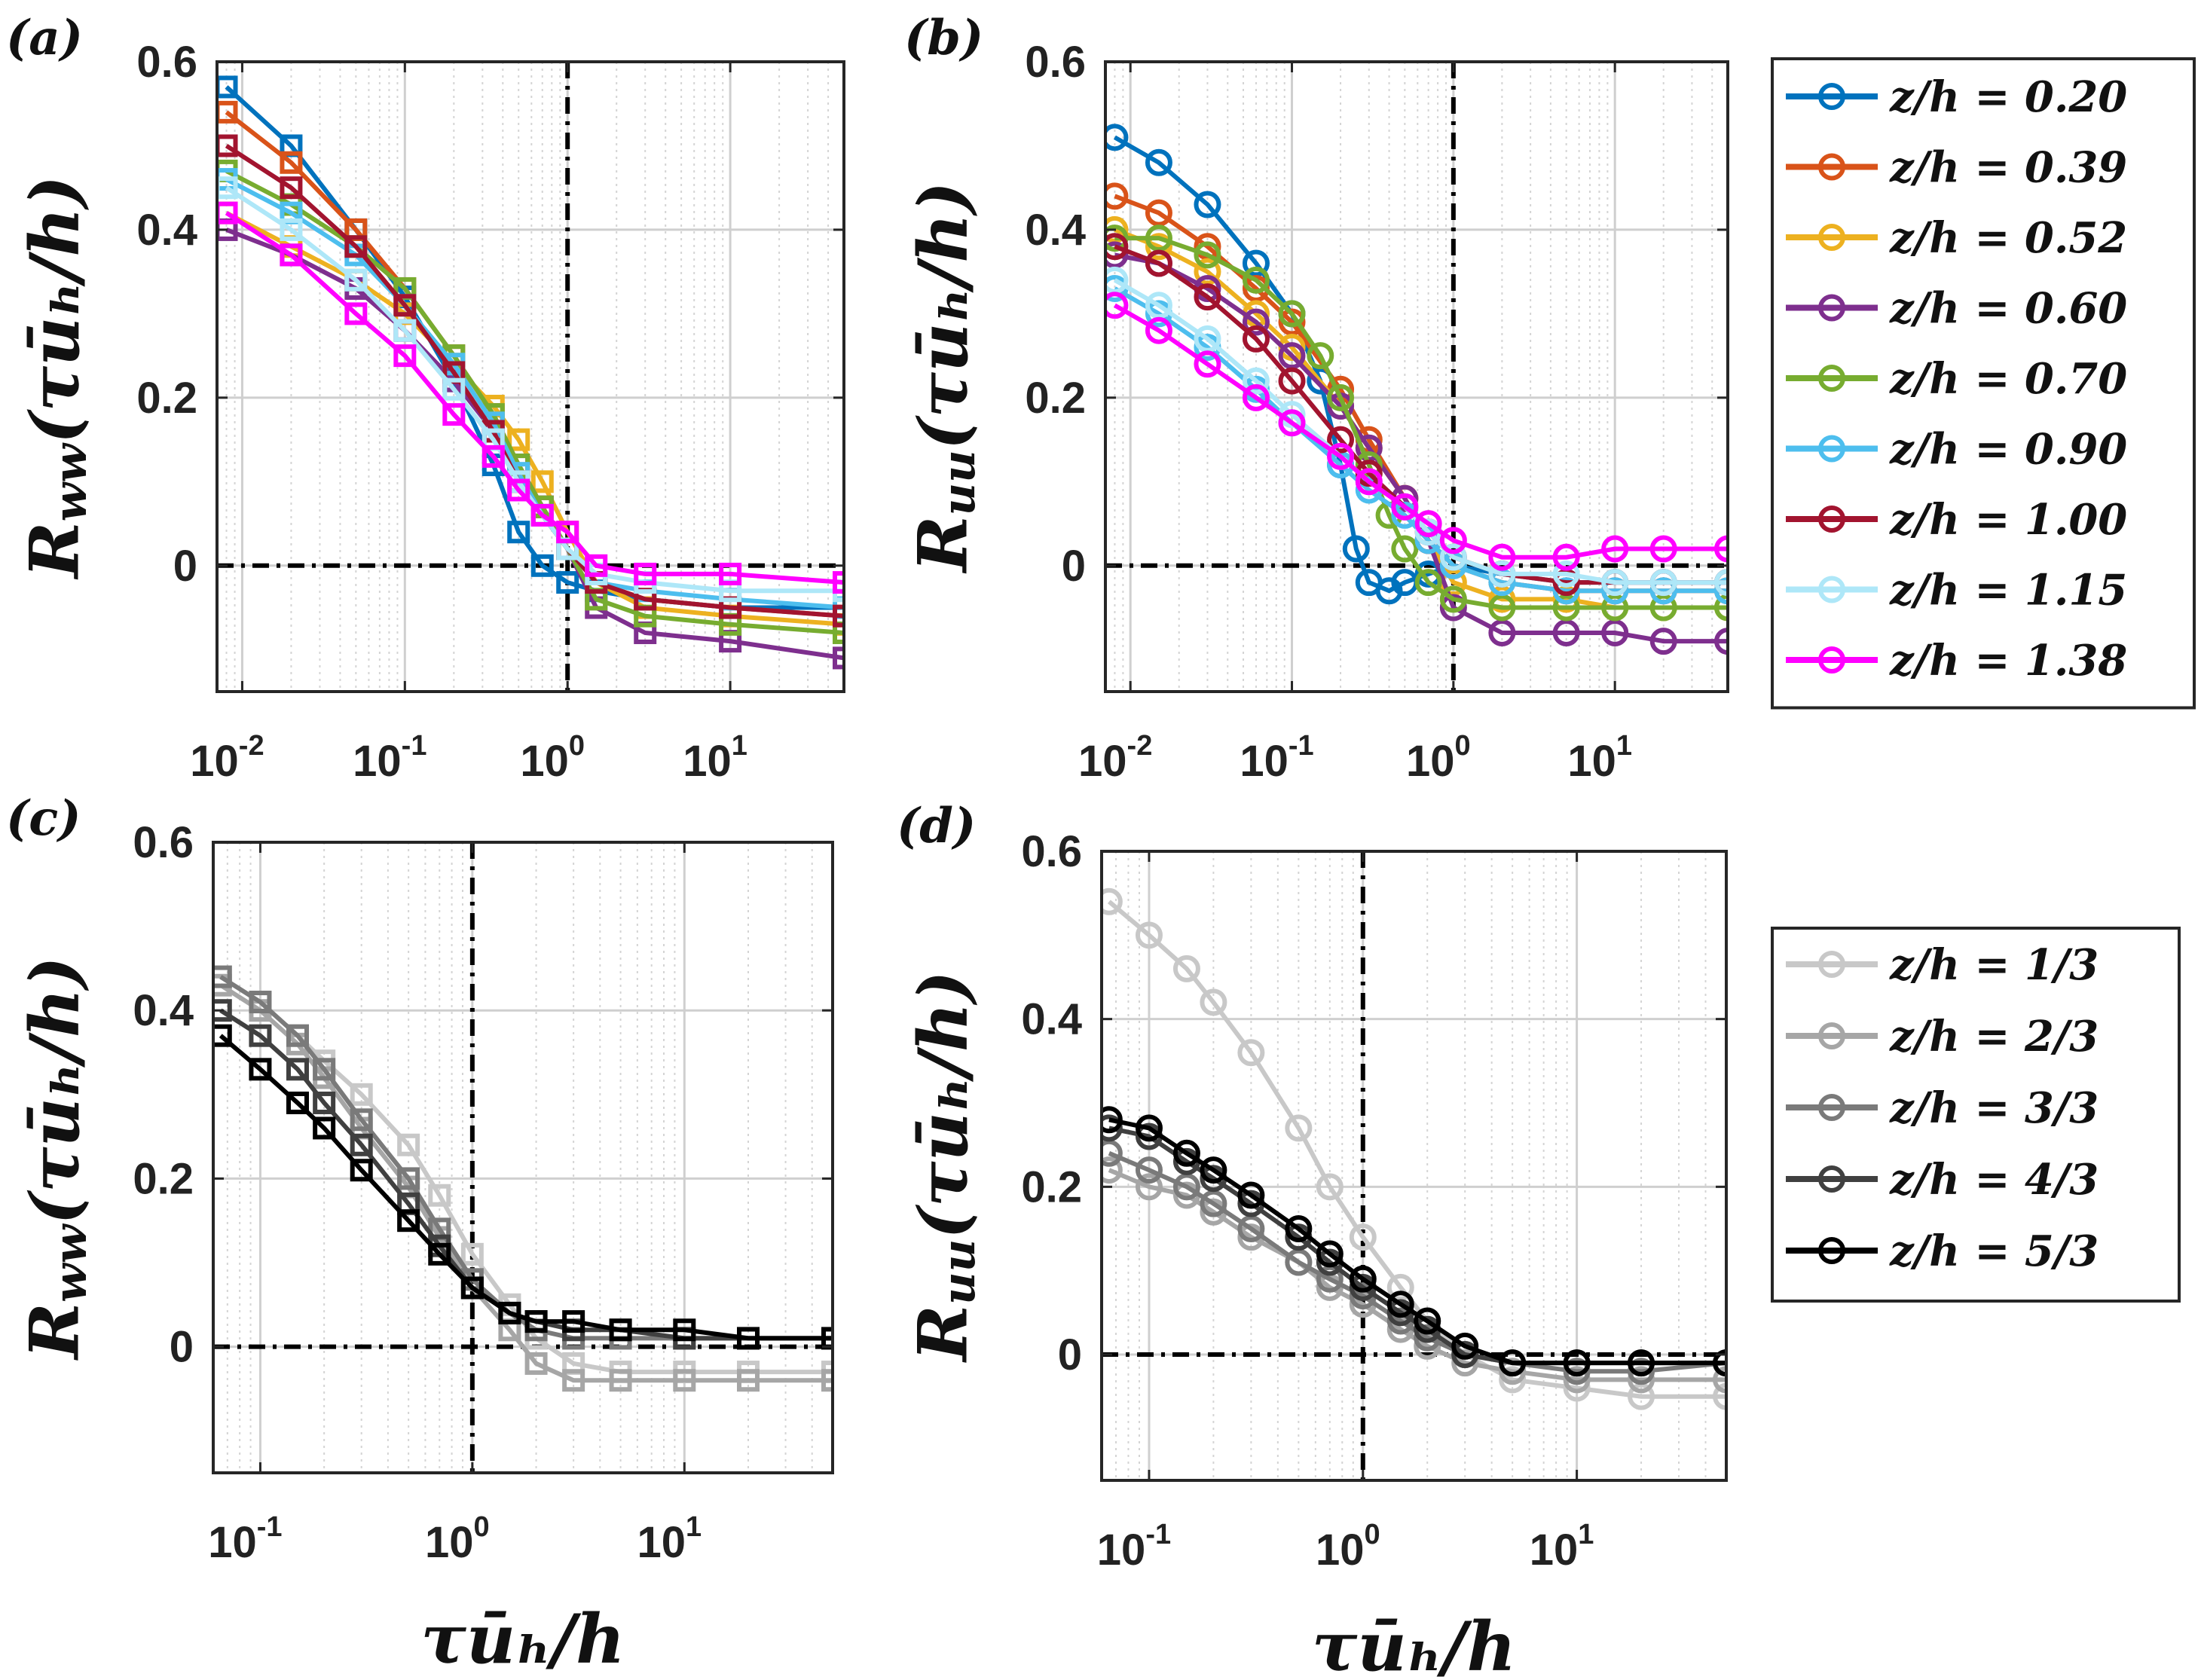 Image resolution: width=2201 pixels, height=1680 pixels. What do you see at coordinates (2008, 379) in the screenshot?
I see `legend-label: z/h = 0.70` at bounding box center [2008, 379].